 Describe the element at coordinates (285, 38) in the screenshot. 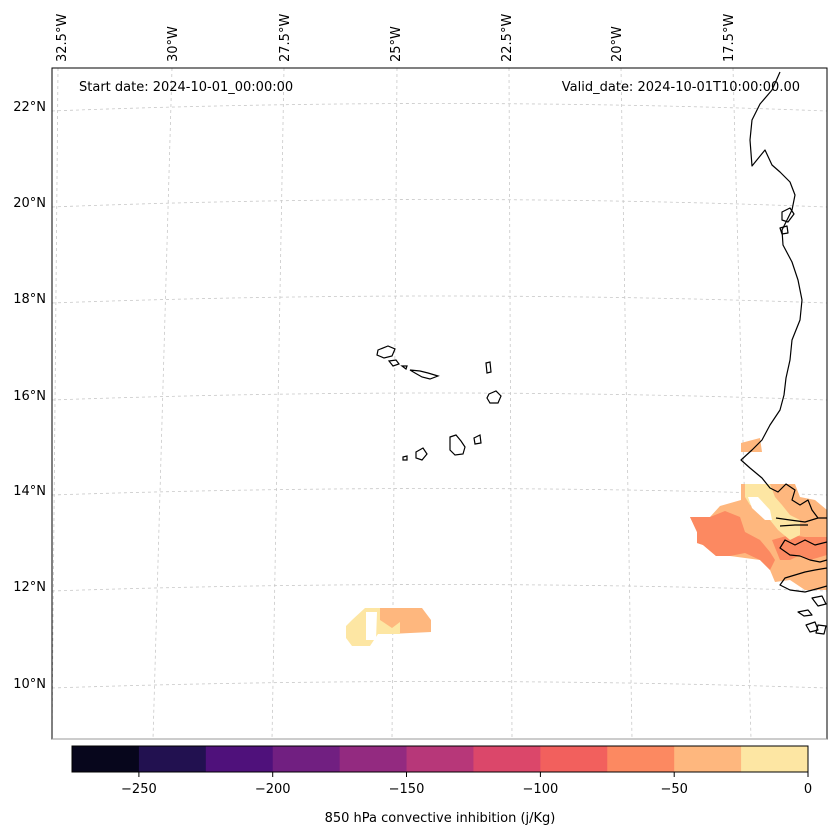

I see `lon-label-27.5w: 27.5°W` at that location.